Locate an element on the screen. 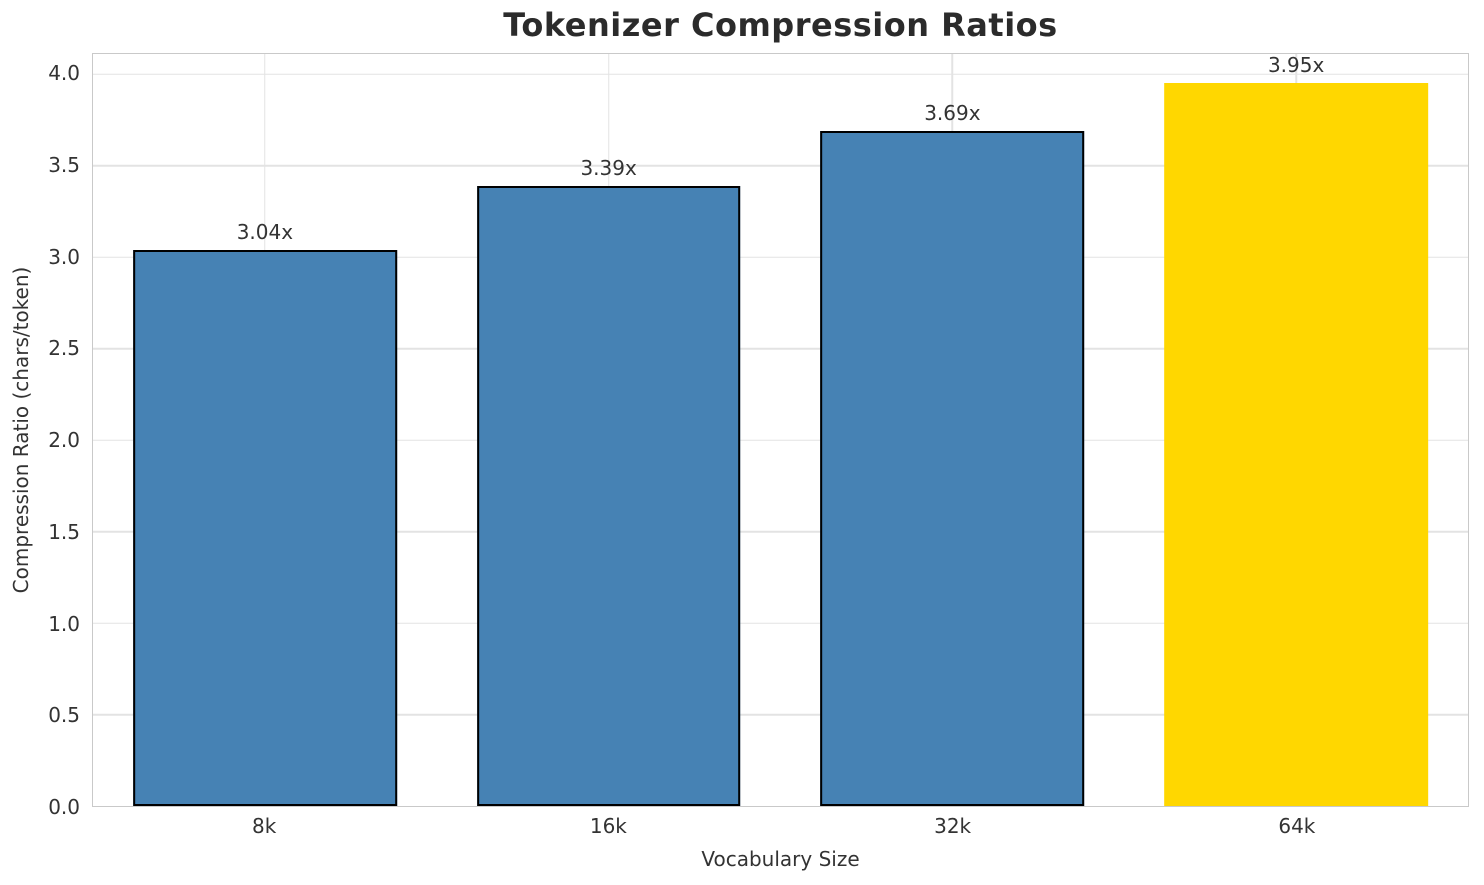 The width and height of the screenshot is (1484, 885). x-tick-label: 8k is located at coordinates (264, 826).